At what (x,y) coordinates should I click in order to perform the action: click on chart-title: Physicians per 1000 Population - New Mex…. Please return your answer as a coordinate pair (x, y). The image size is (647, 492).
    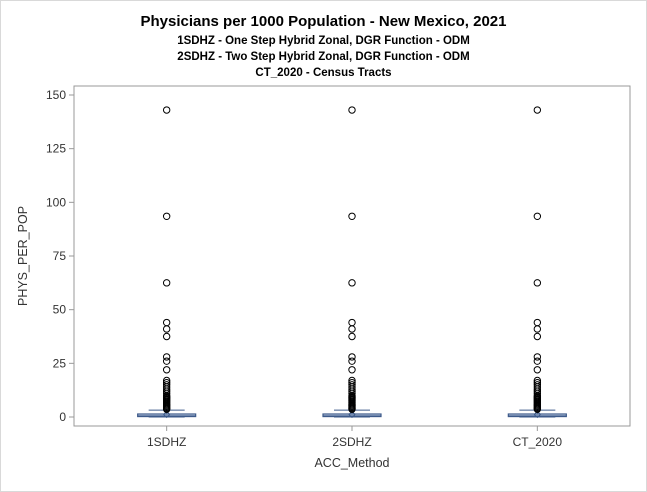
    Looking at the image, I should click on (323, 21).